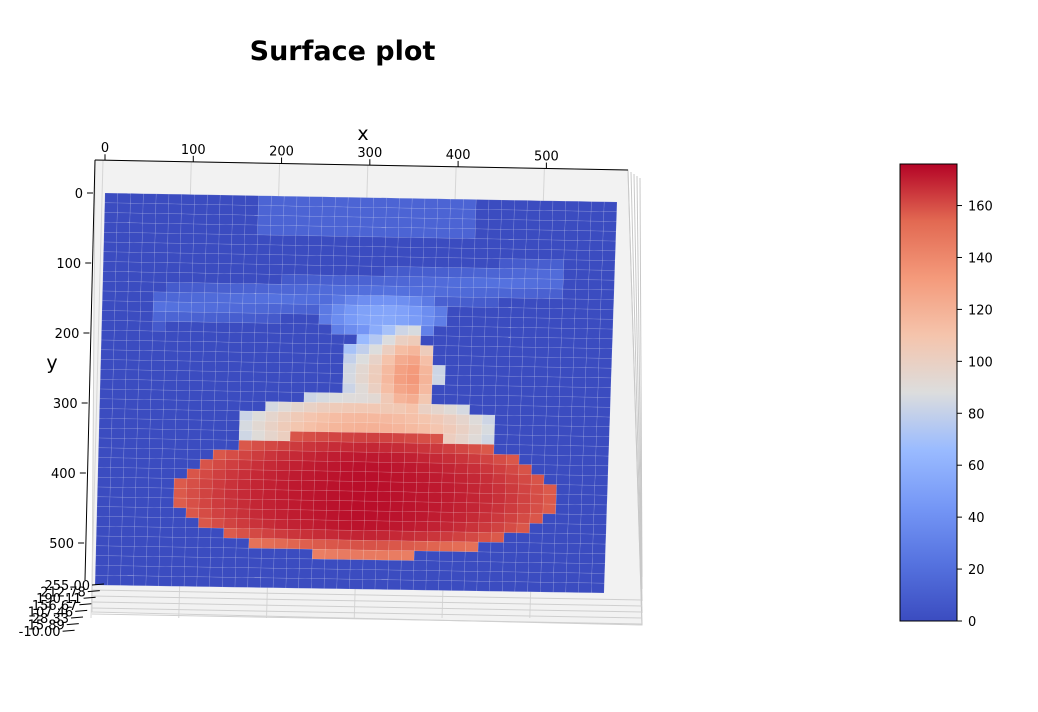  I want to click on y-axis-line, so click(90, 370).